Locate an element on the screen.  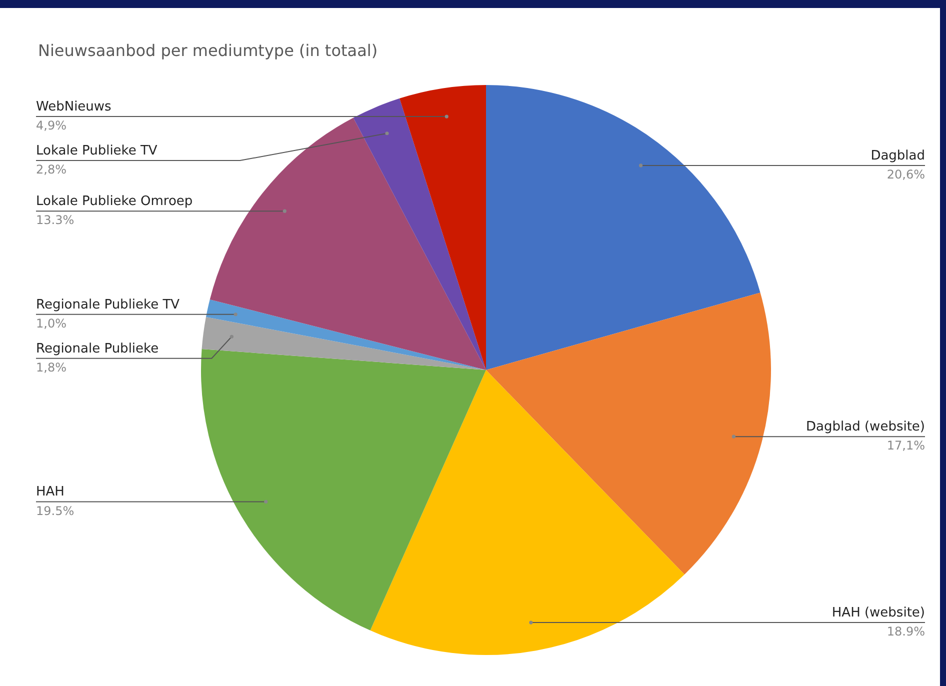
slice-label: Regionale Publieke is located at coordinates (97, 348).